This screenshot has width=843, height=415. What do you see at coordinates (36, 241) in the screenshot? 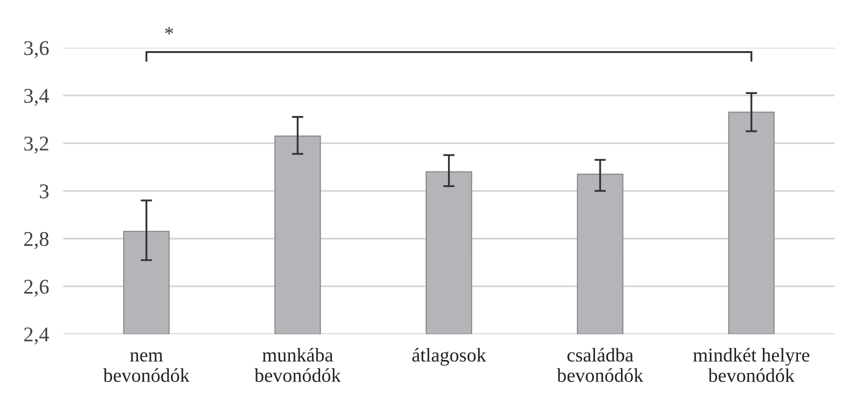
I see `y-tick-label: 2,8` at bounding box center [36, 241].